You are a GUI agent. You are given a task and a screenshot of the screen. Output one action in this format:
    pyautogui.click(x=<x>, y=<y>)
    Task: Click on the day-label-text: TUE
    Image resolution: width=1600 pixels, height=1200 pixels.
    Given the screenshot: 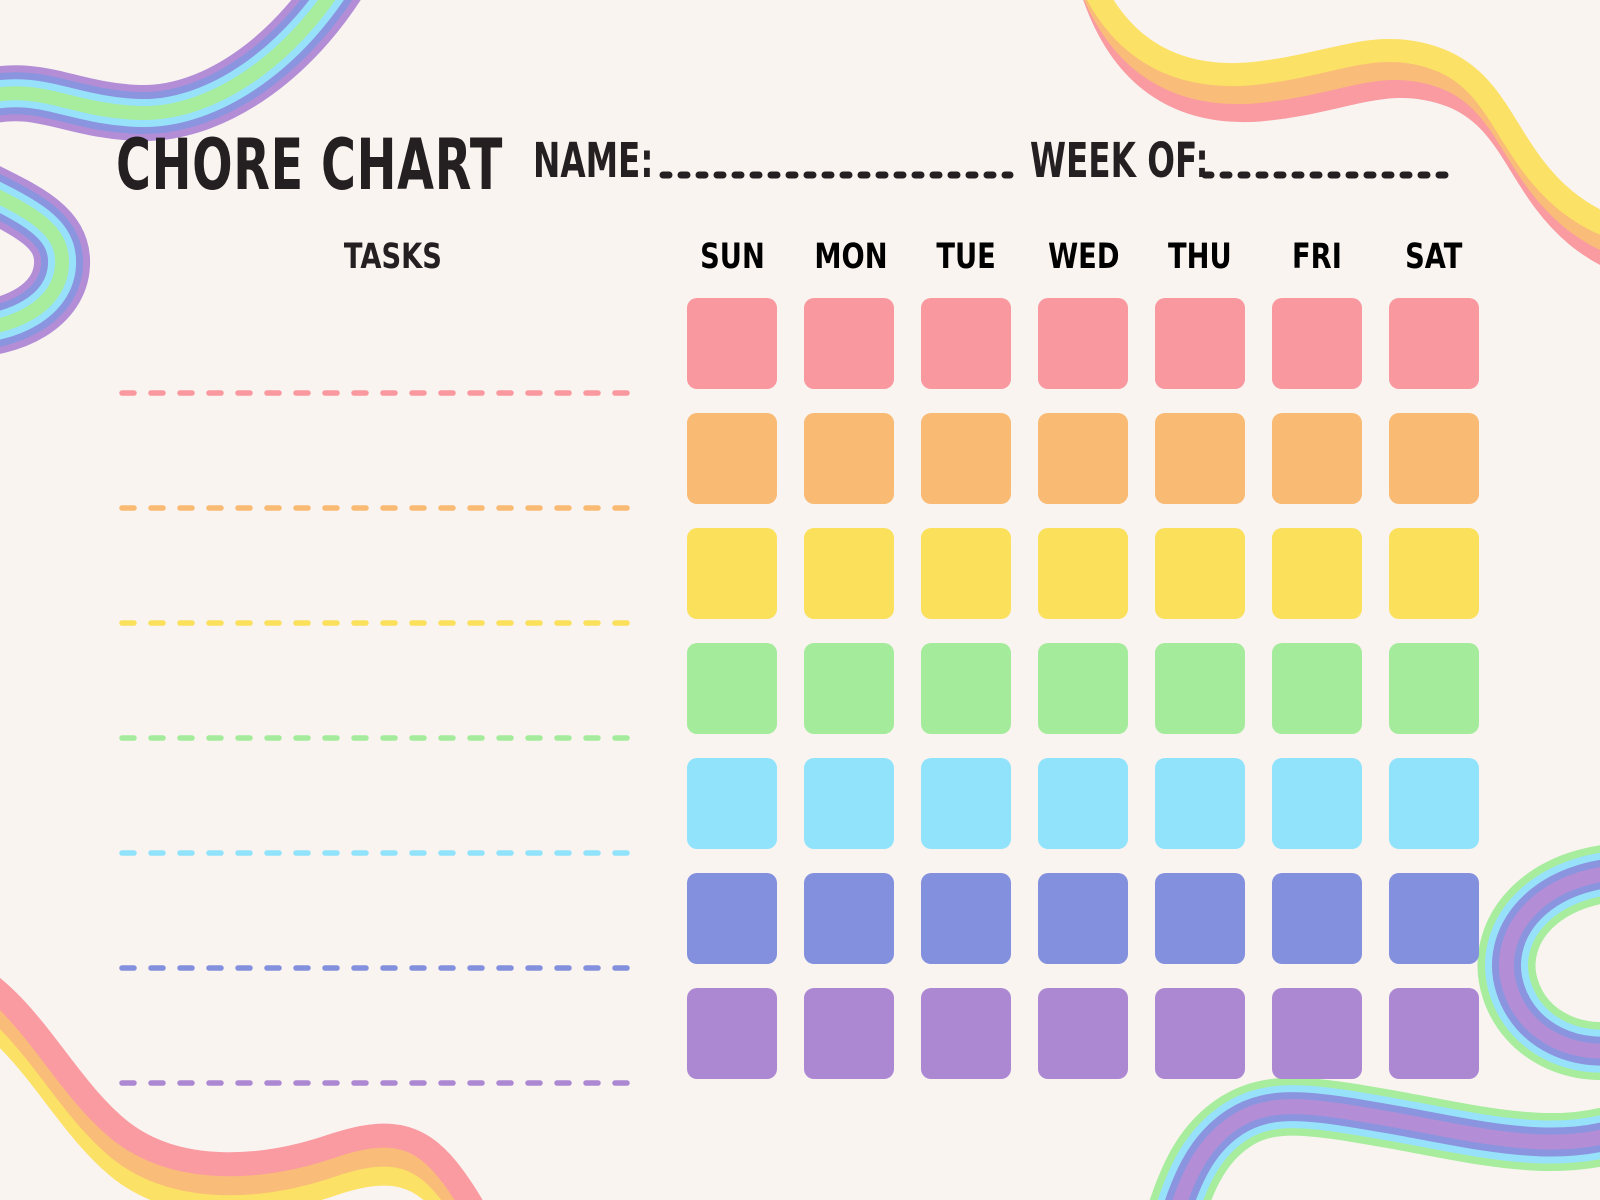 What is the action you would take?
    pyautogui.click(x=966, y=257)
    